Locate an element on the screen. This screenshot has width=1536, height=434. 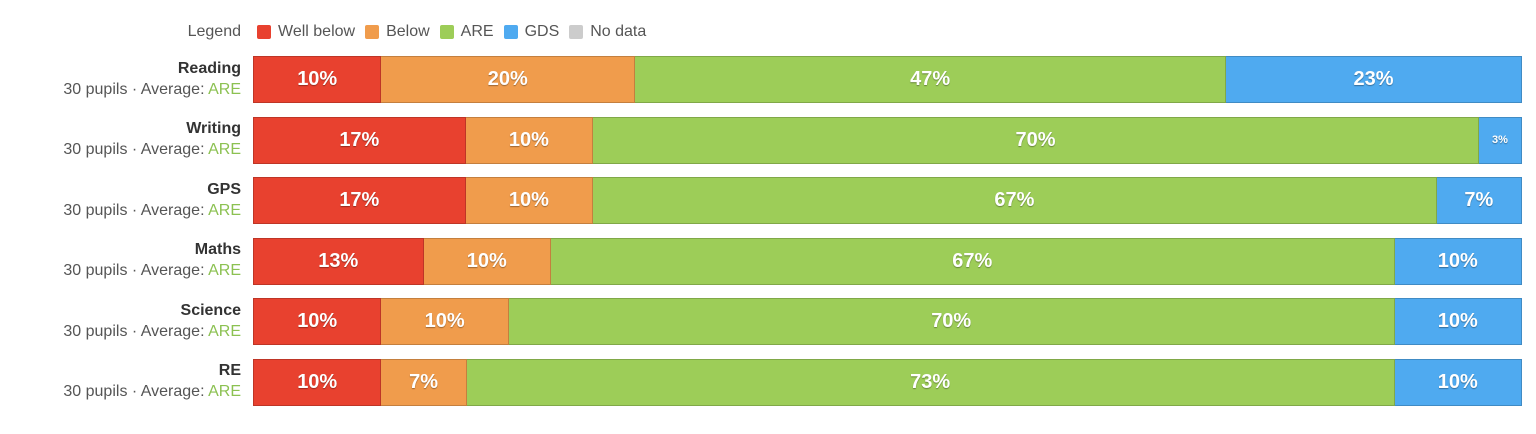
legend: Legend Well below Below ARE GDS No data is located at coordinates (328, 32).